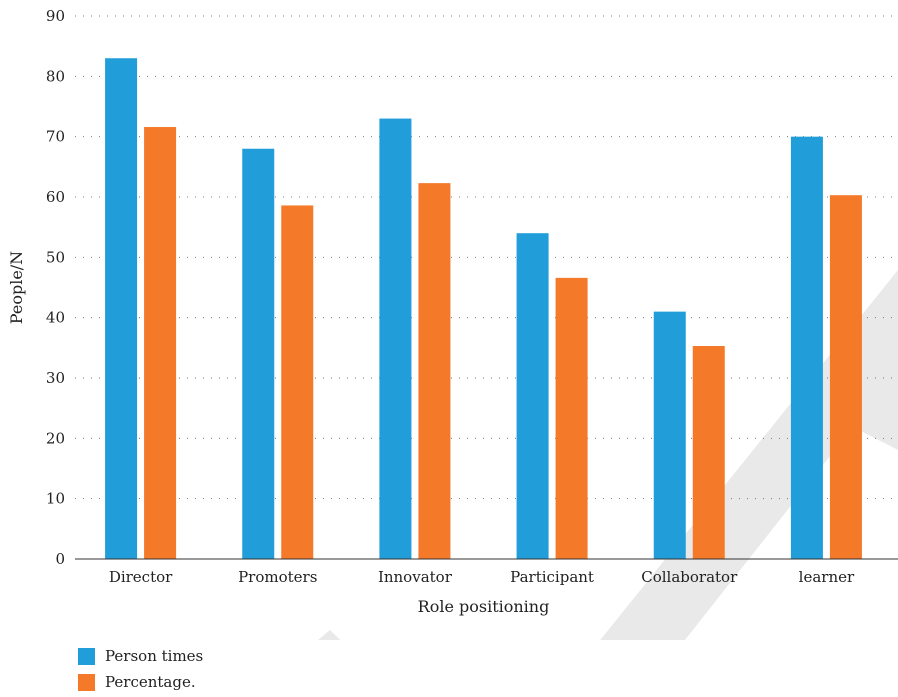 This screenshot has width=898, height=697. Describe the element at coordinates (141, 577) in the screenshot. I see `x-tick-label-director: Director` at that location.